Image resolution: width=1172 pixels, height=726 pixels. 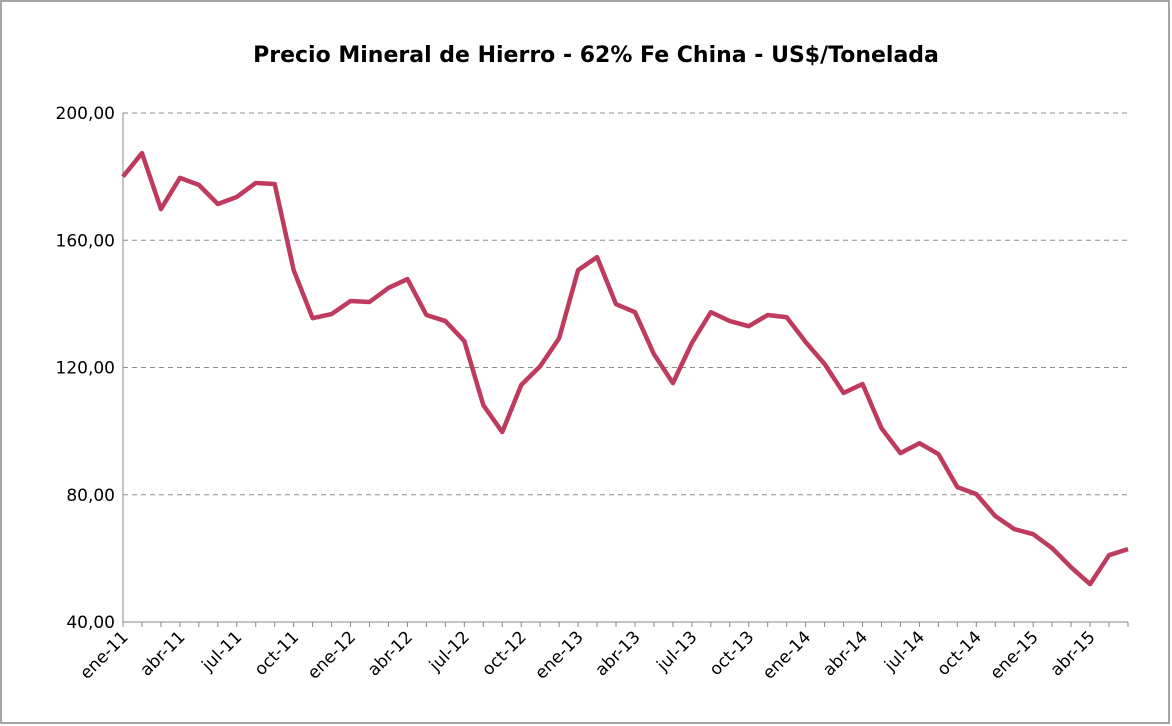 I want to click on y-tick-label: 120,00, so click(x=85, y=369).